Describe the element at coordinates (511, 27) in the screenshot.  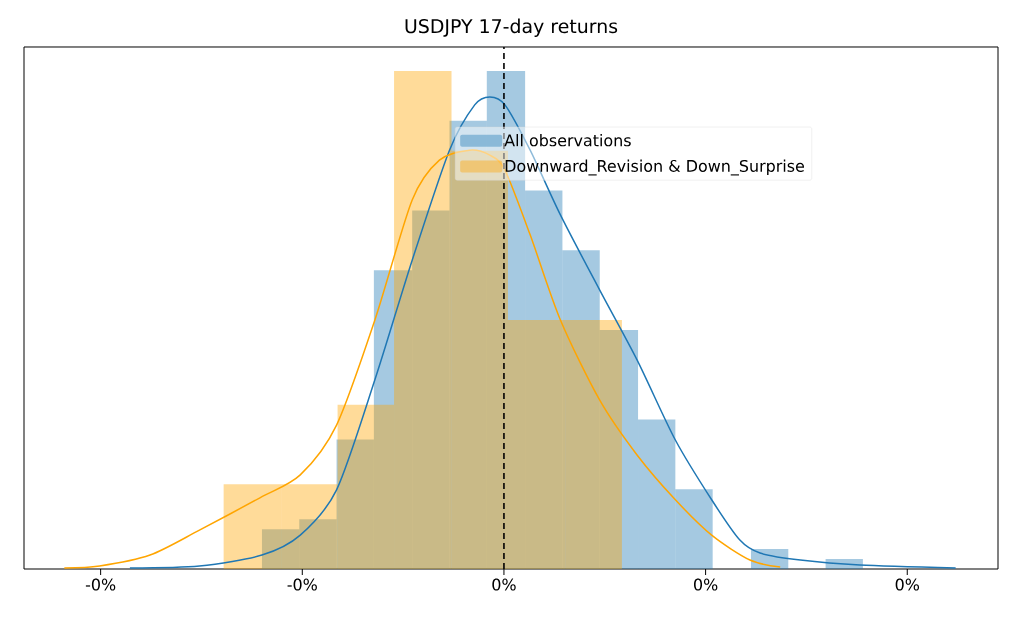
I see `chart-title: USDJPY 17-day returns` at that location.